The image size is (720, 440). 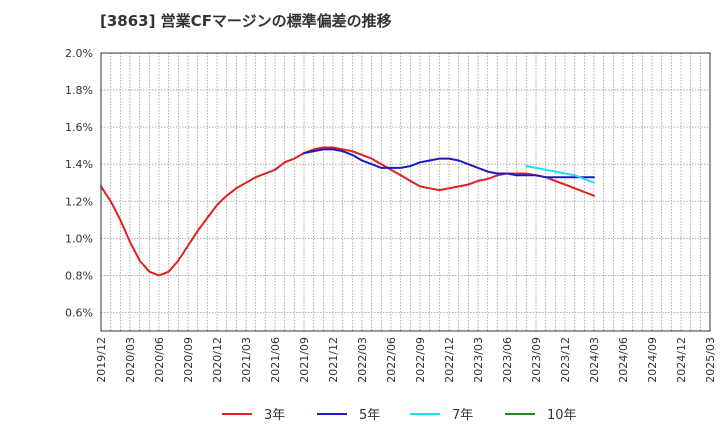 I want to click on x-tick-label: 2024/09, so click(x=652, y=360).